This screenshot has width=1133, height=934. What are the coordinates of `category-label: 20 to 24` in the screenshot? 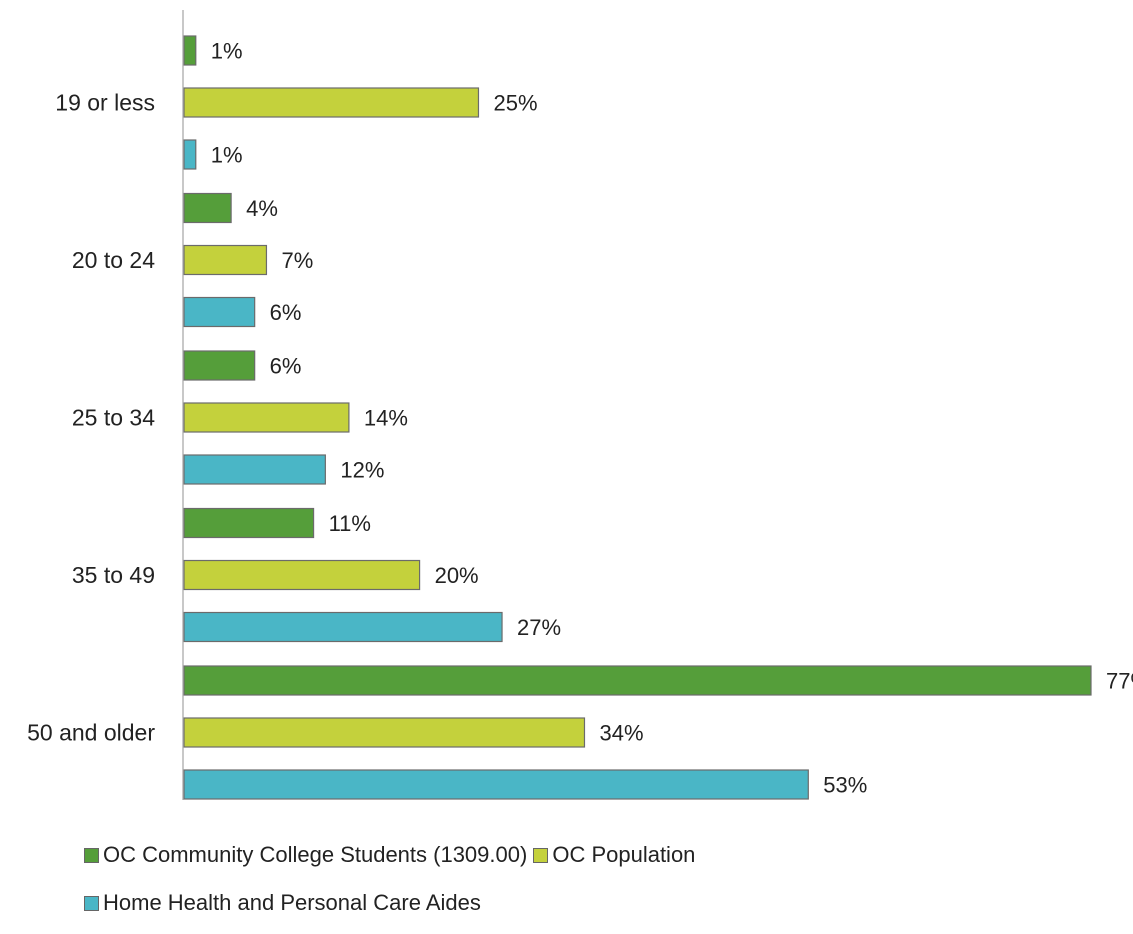 It's located at (113, 260).